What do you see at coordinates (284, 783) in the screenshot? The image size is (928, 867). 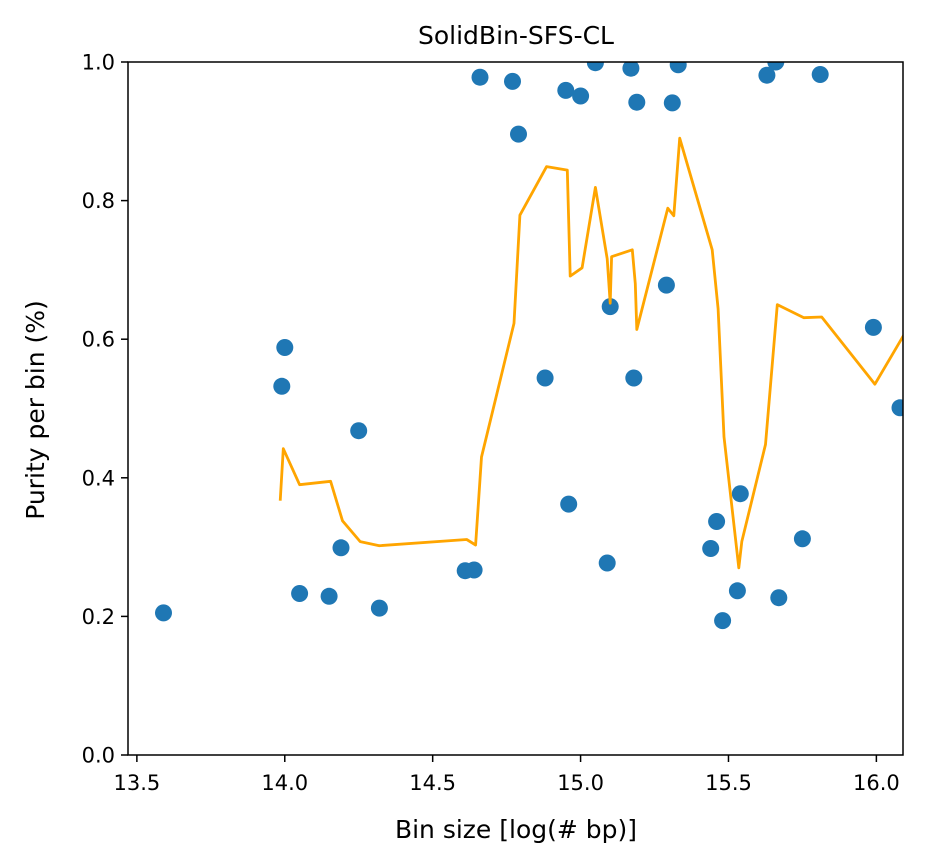 I see `x-tick-label-1: 14.0` at bounding box center [284, 783].